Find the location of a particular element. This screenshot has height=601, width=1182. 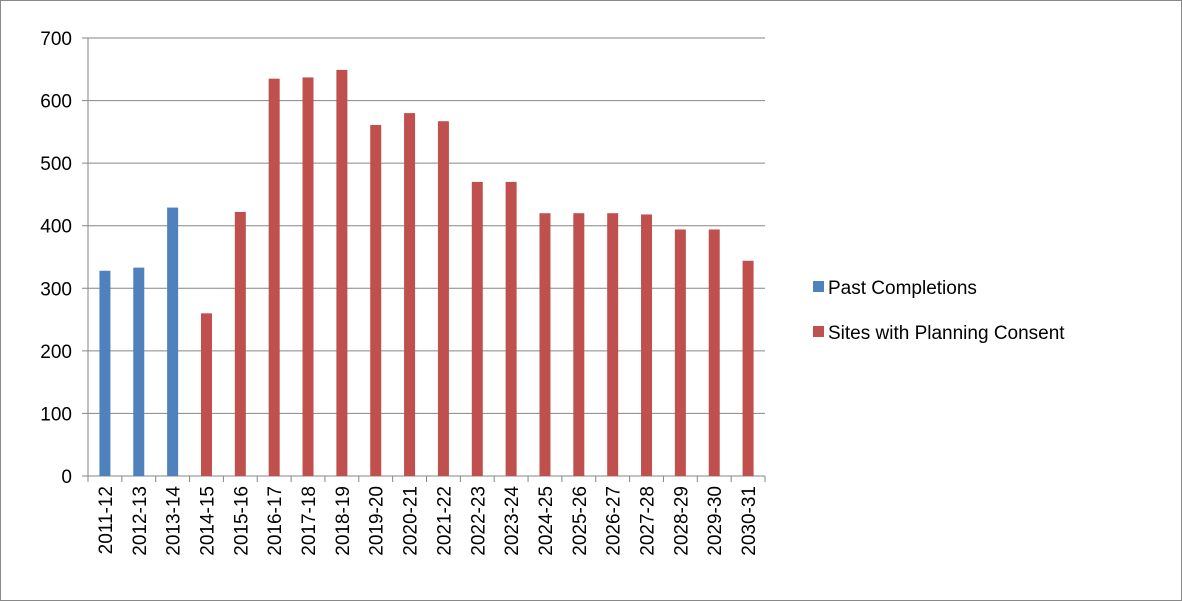

x-tick-label: 2019-20 is located at coordinates (377, 521).